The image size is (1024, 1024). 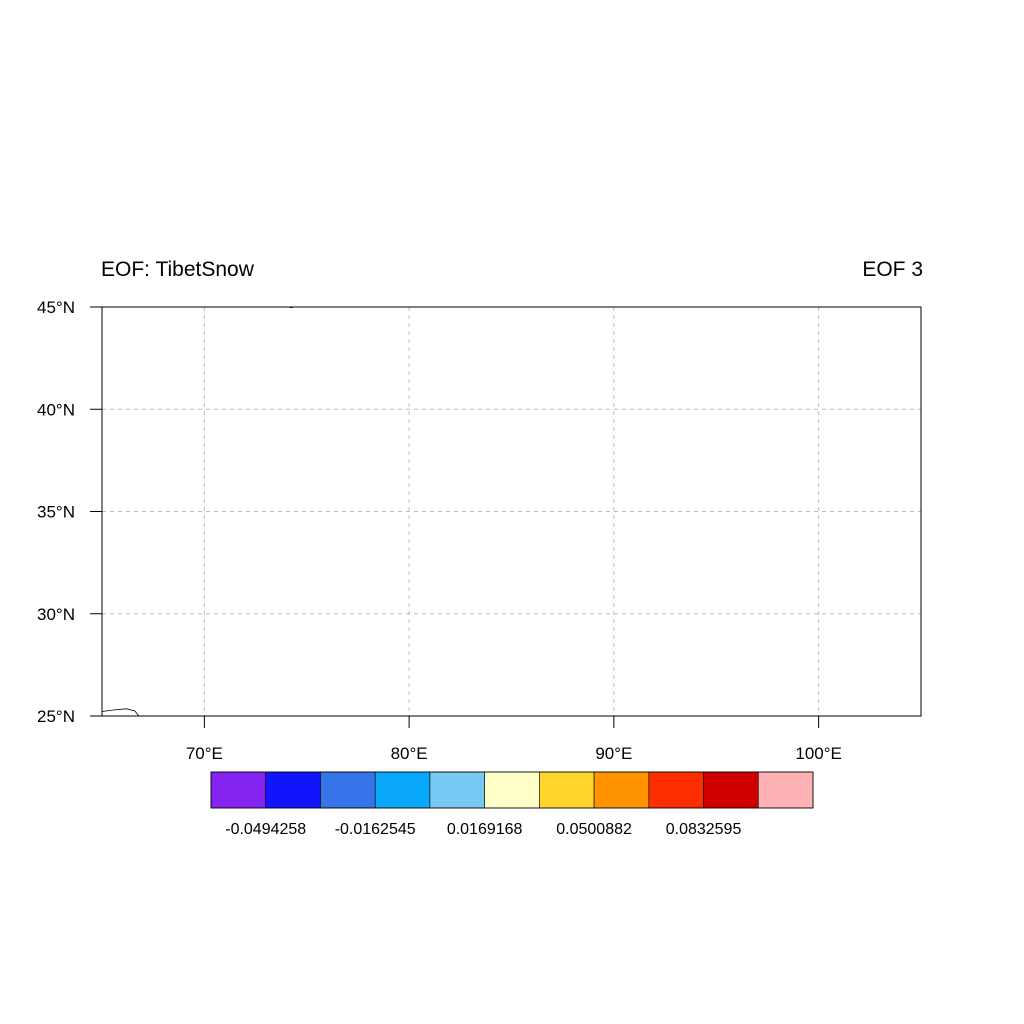 What do you see at coordinates (120, 712) in the screenshot?
I see `coastline` at bounding box center [120, 712].